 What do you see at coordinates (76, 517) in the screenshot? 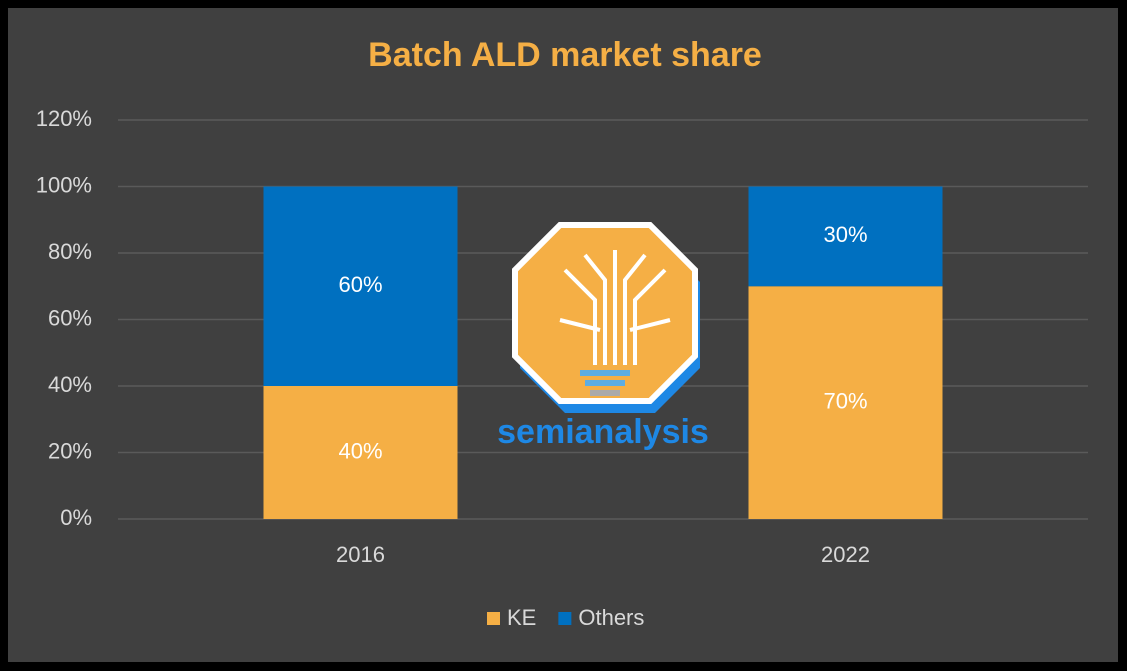
I see `y-tick-label: 0%` at bounding box center [76, 517].